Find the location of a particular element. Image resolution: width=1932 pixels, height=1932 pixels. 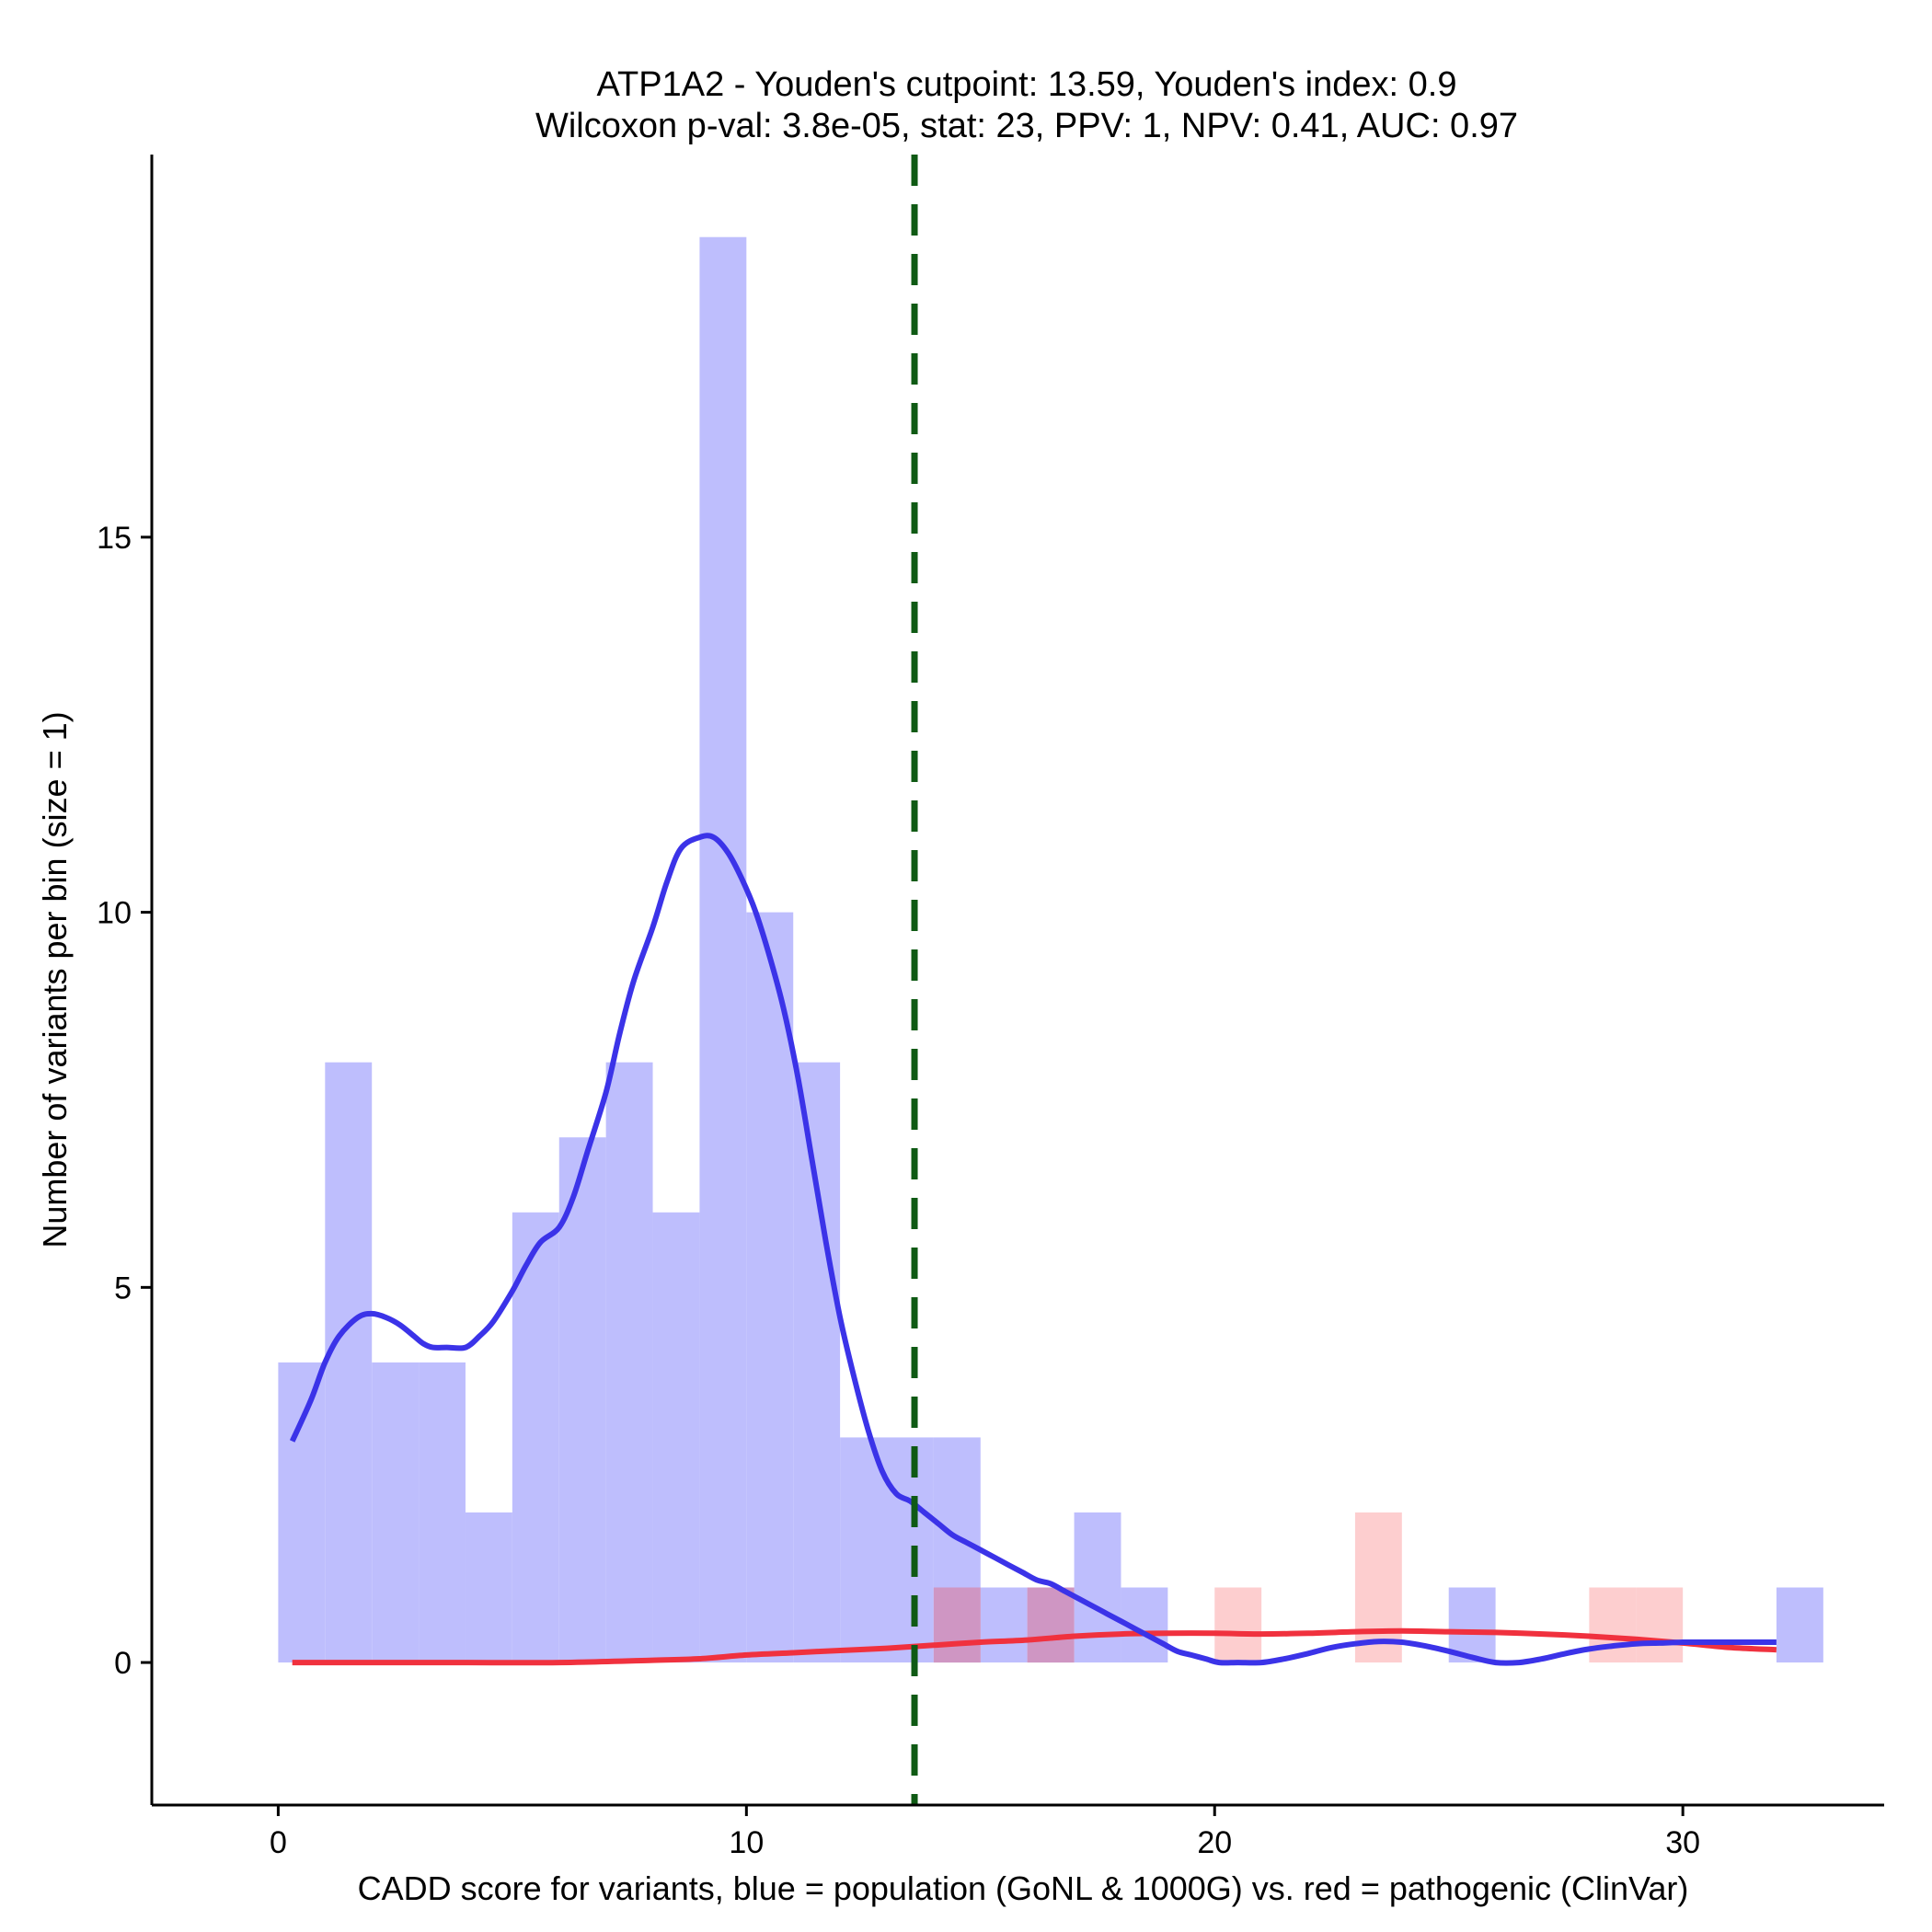

y-axis-label: Number of variants per bin (size = 1) is located at coordinates (55, 979).